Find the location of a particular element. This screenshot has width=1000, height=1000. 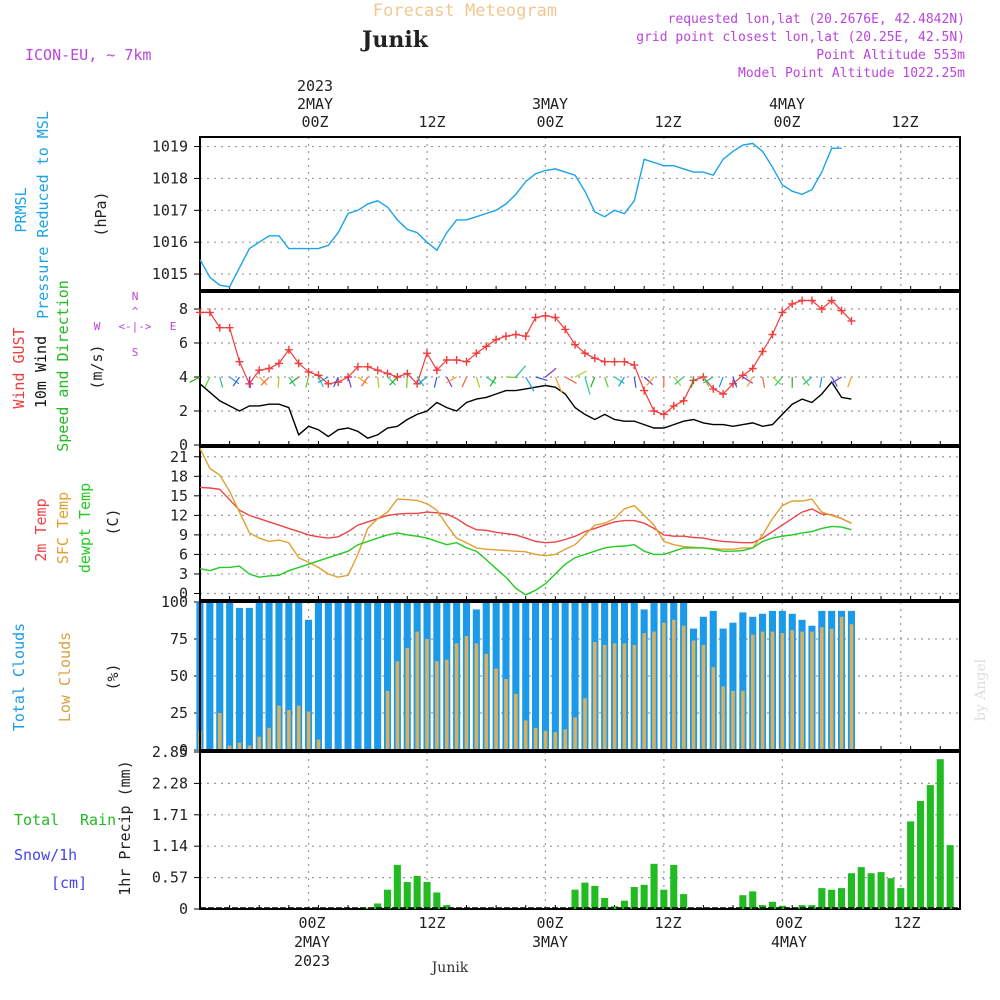

pressure-label-1: PRMSL is located at coordinates (21, 209).